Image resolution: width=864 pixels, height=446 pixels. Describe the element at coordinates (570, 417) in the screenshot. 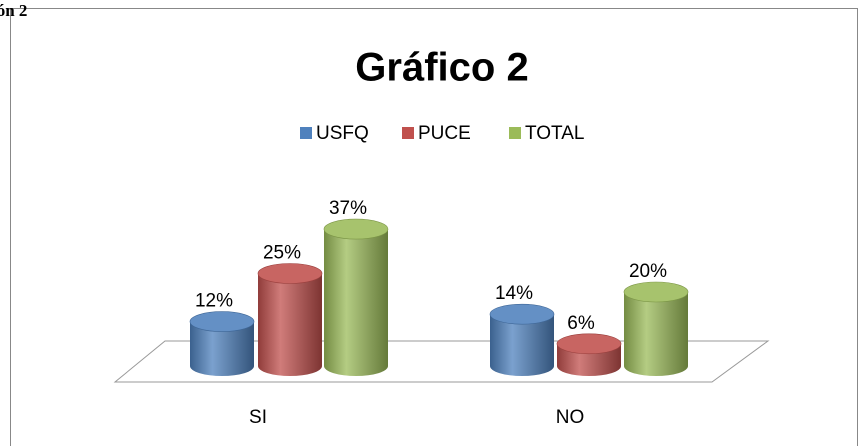

I see `x-tick-label: NO` at that location.